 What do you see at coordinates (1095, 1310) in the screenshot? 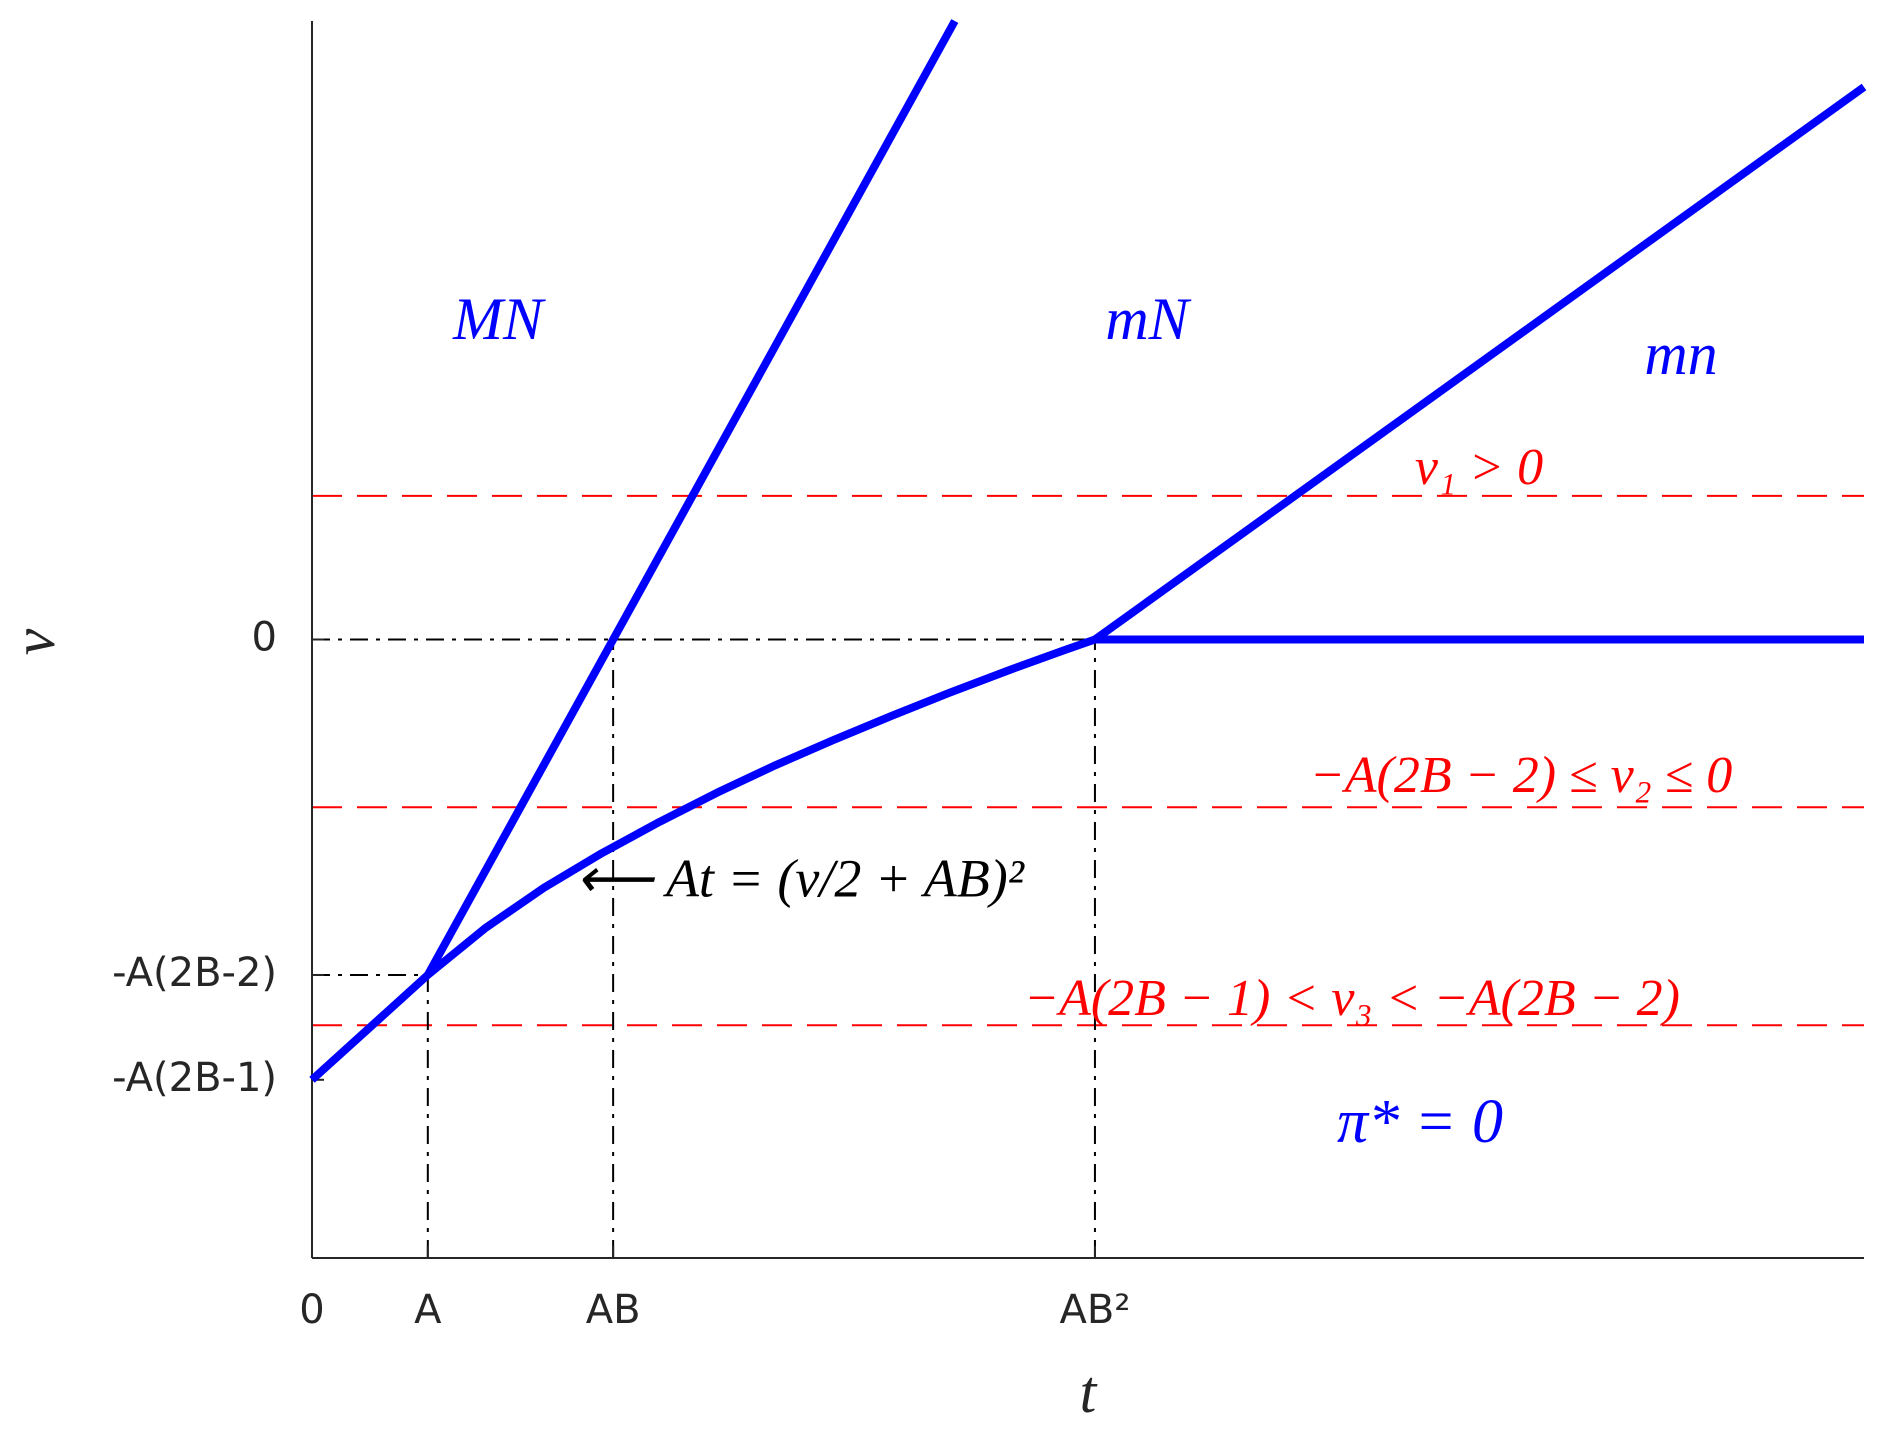
I see `x-tick-label: AB²` at bounding box center [1095, 1310].